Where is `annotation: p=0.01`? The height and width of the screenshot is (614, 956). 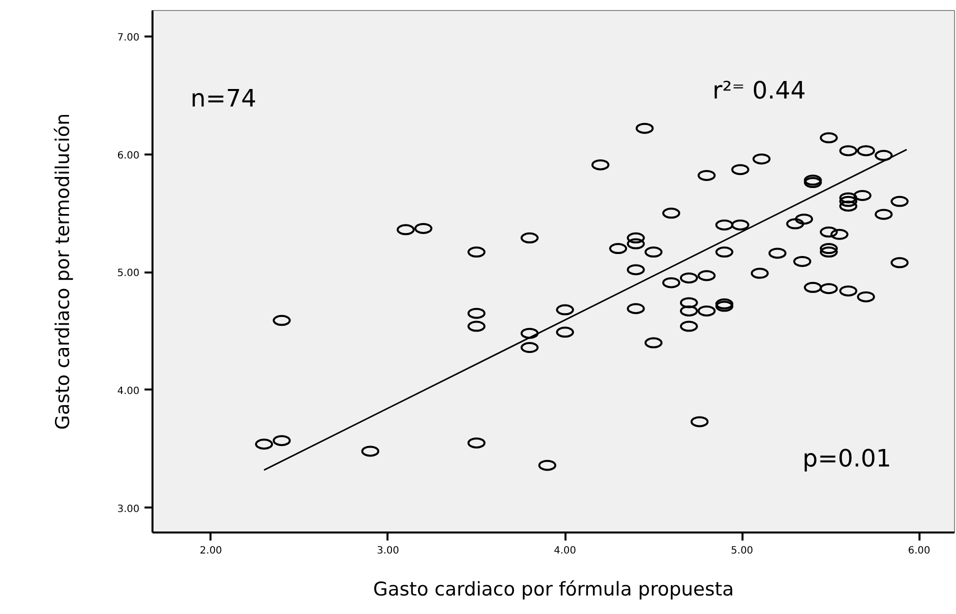
annotation: p=0.01 is located at coordinates (847, 458).